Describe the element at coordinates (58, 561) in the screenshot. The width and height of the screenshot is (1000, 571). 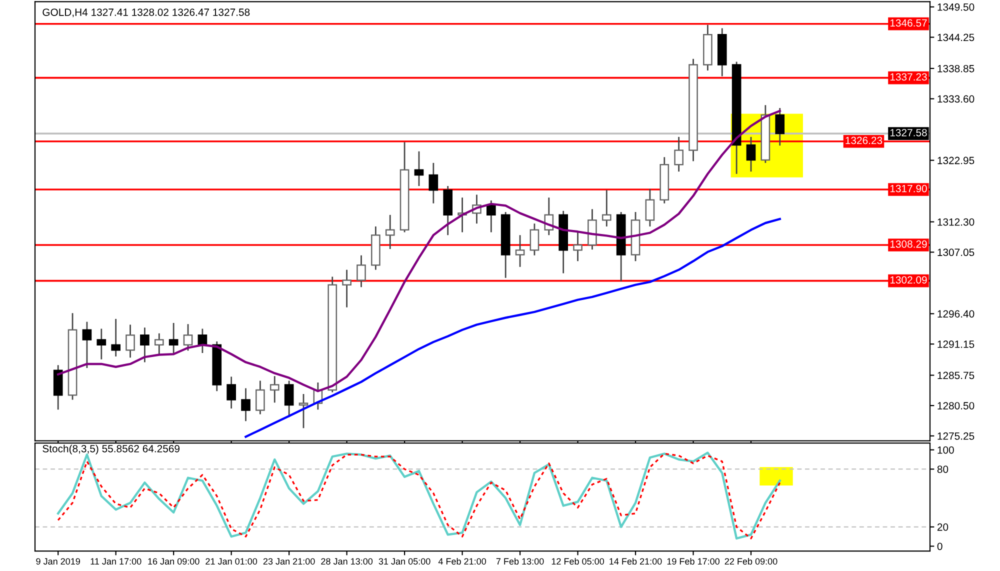
I see `x-tick-label: 9 Jan 2019` at that location.